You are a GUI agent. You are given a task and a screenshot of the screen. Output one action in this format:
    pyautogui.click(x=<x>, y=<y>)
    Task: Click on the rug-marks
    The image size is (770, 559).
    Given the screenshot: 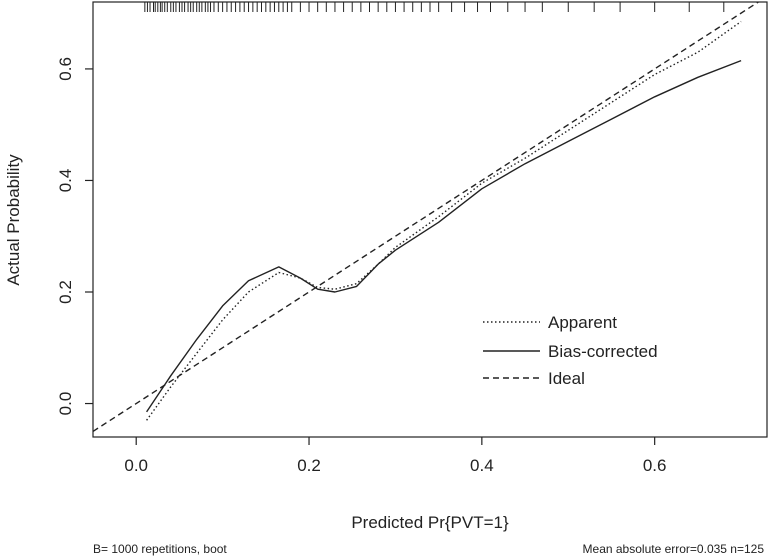 What is the action you would take?
    pyautogui.click(x=434, y=7)
    